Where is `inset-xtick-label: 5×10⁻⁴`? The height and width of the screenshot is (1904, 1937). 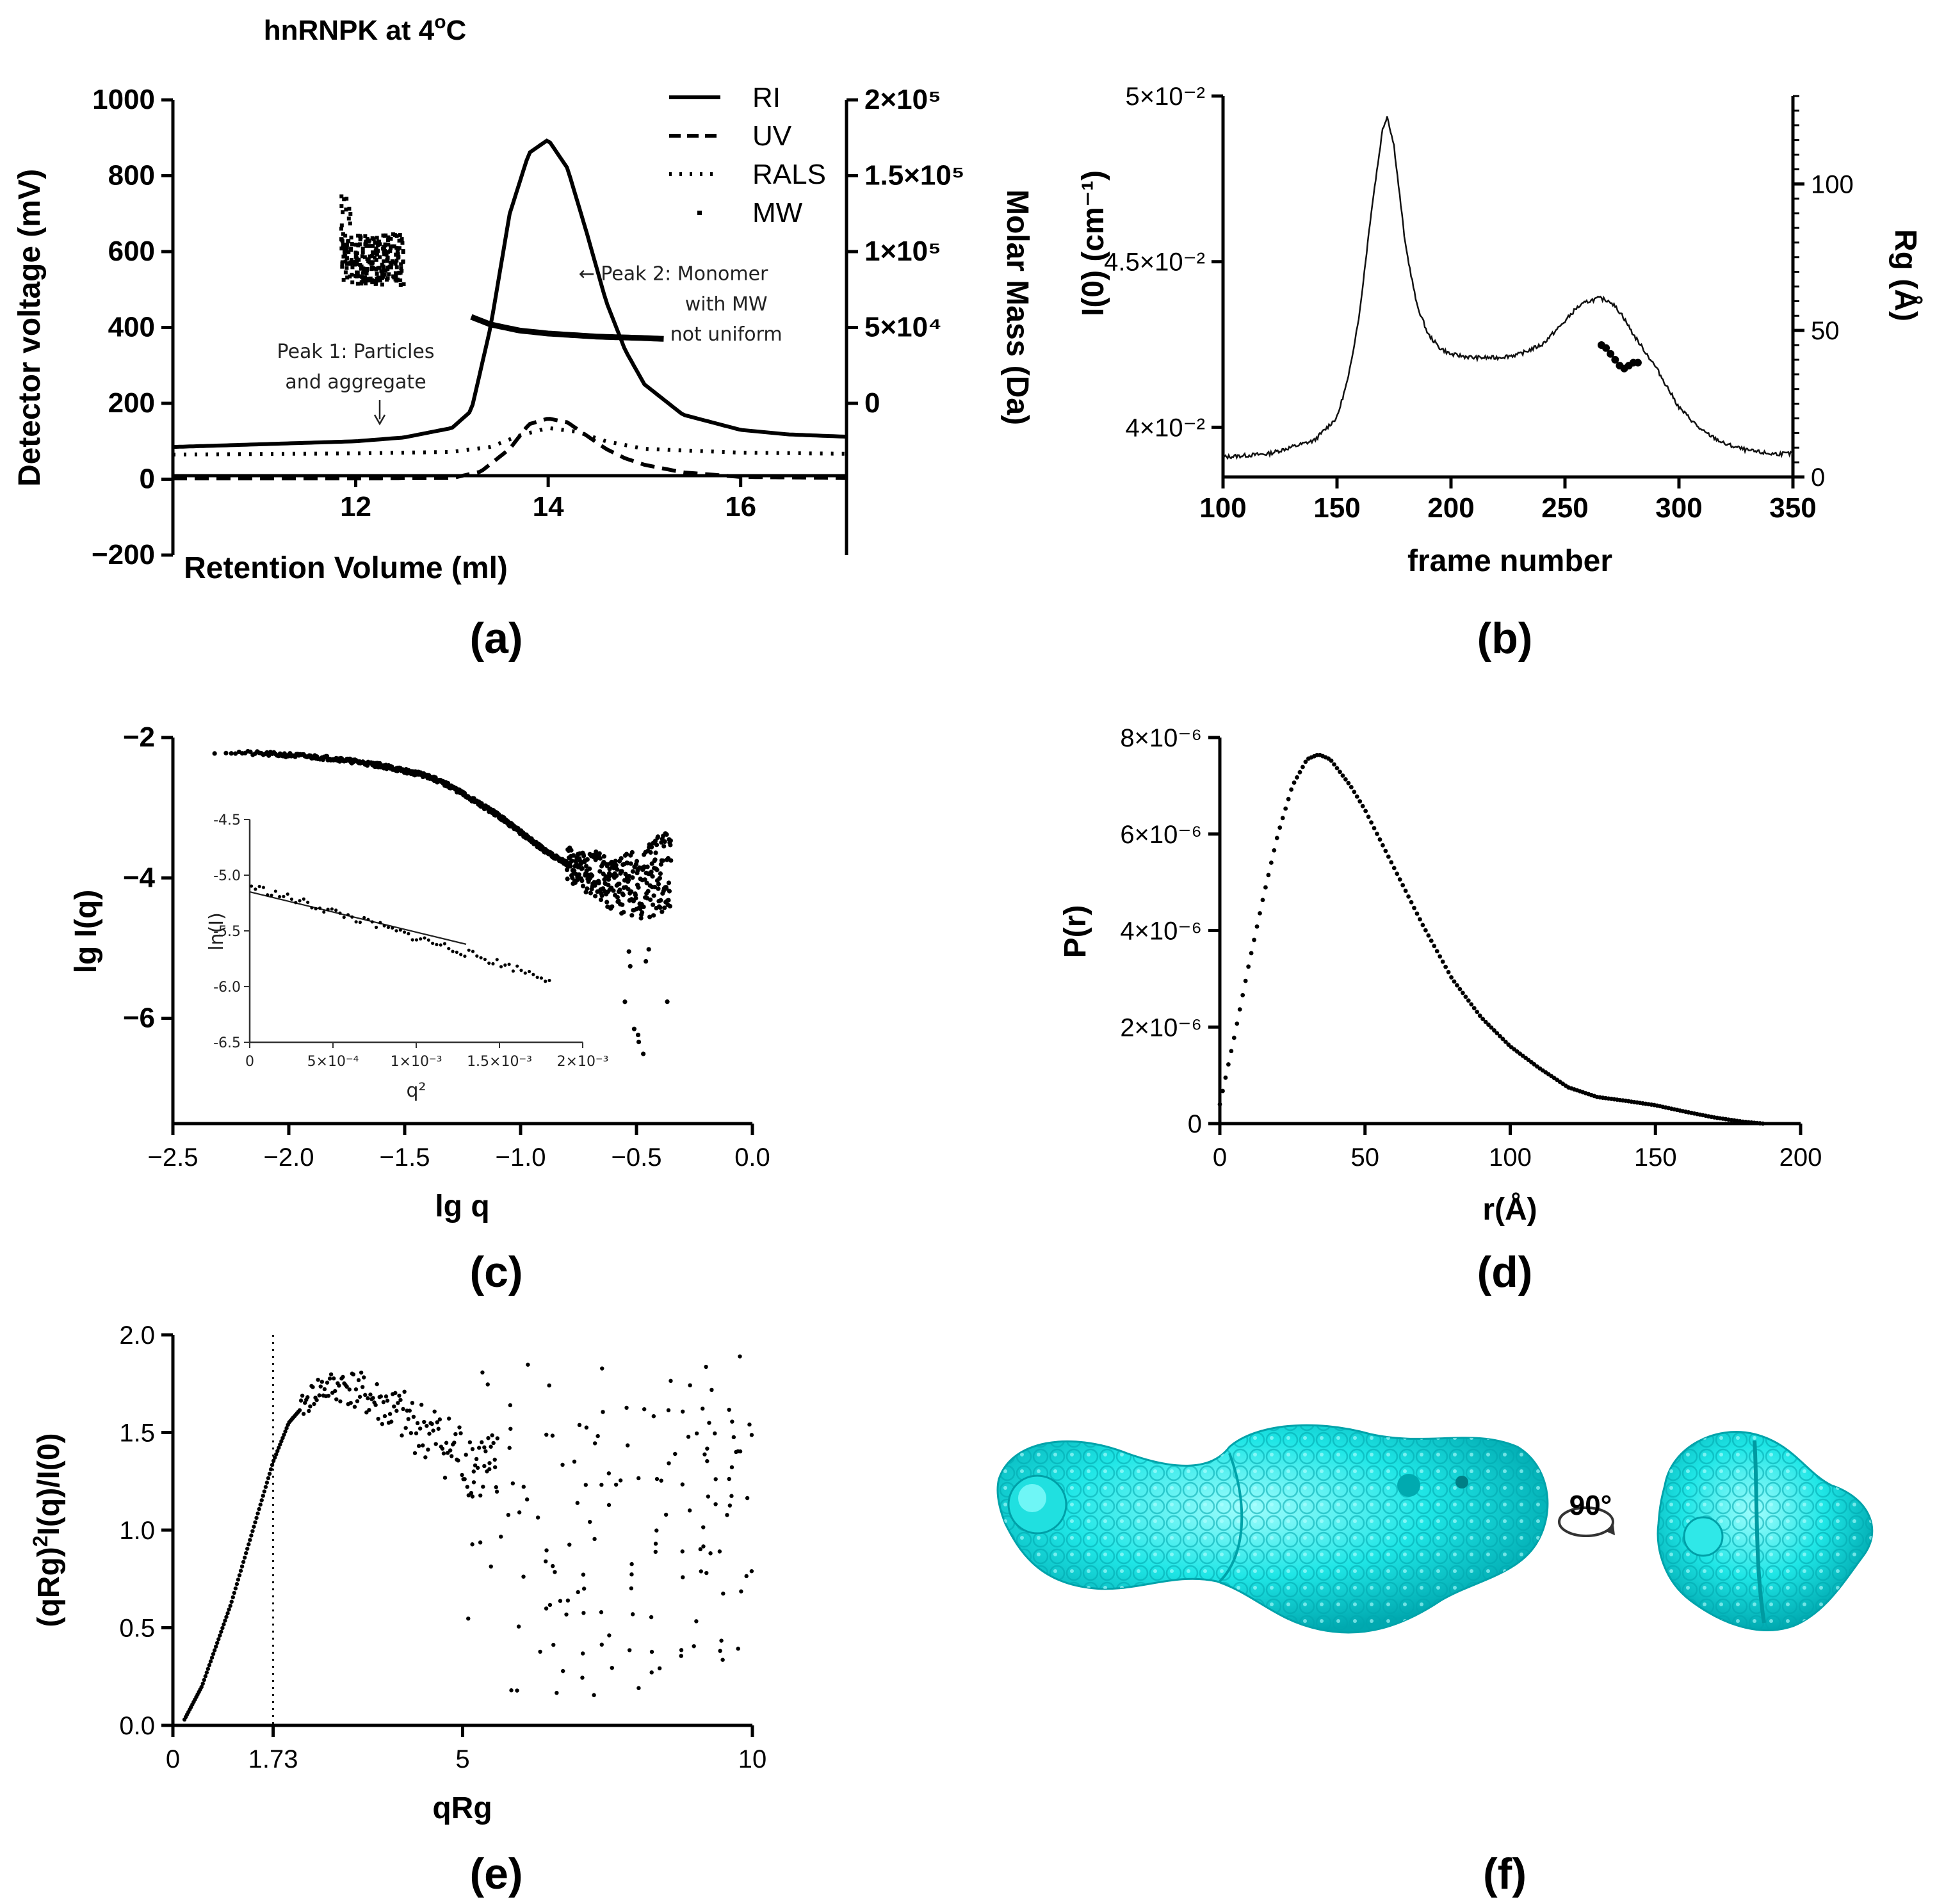
inset-xtick-label: 5×10⁻⁴ is located at coordinates (333, 1062).